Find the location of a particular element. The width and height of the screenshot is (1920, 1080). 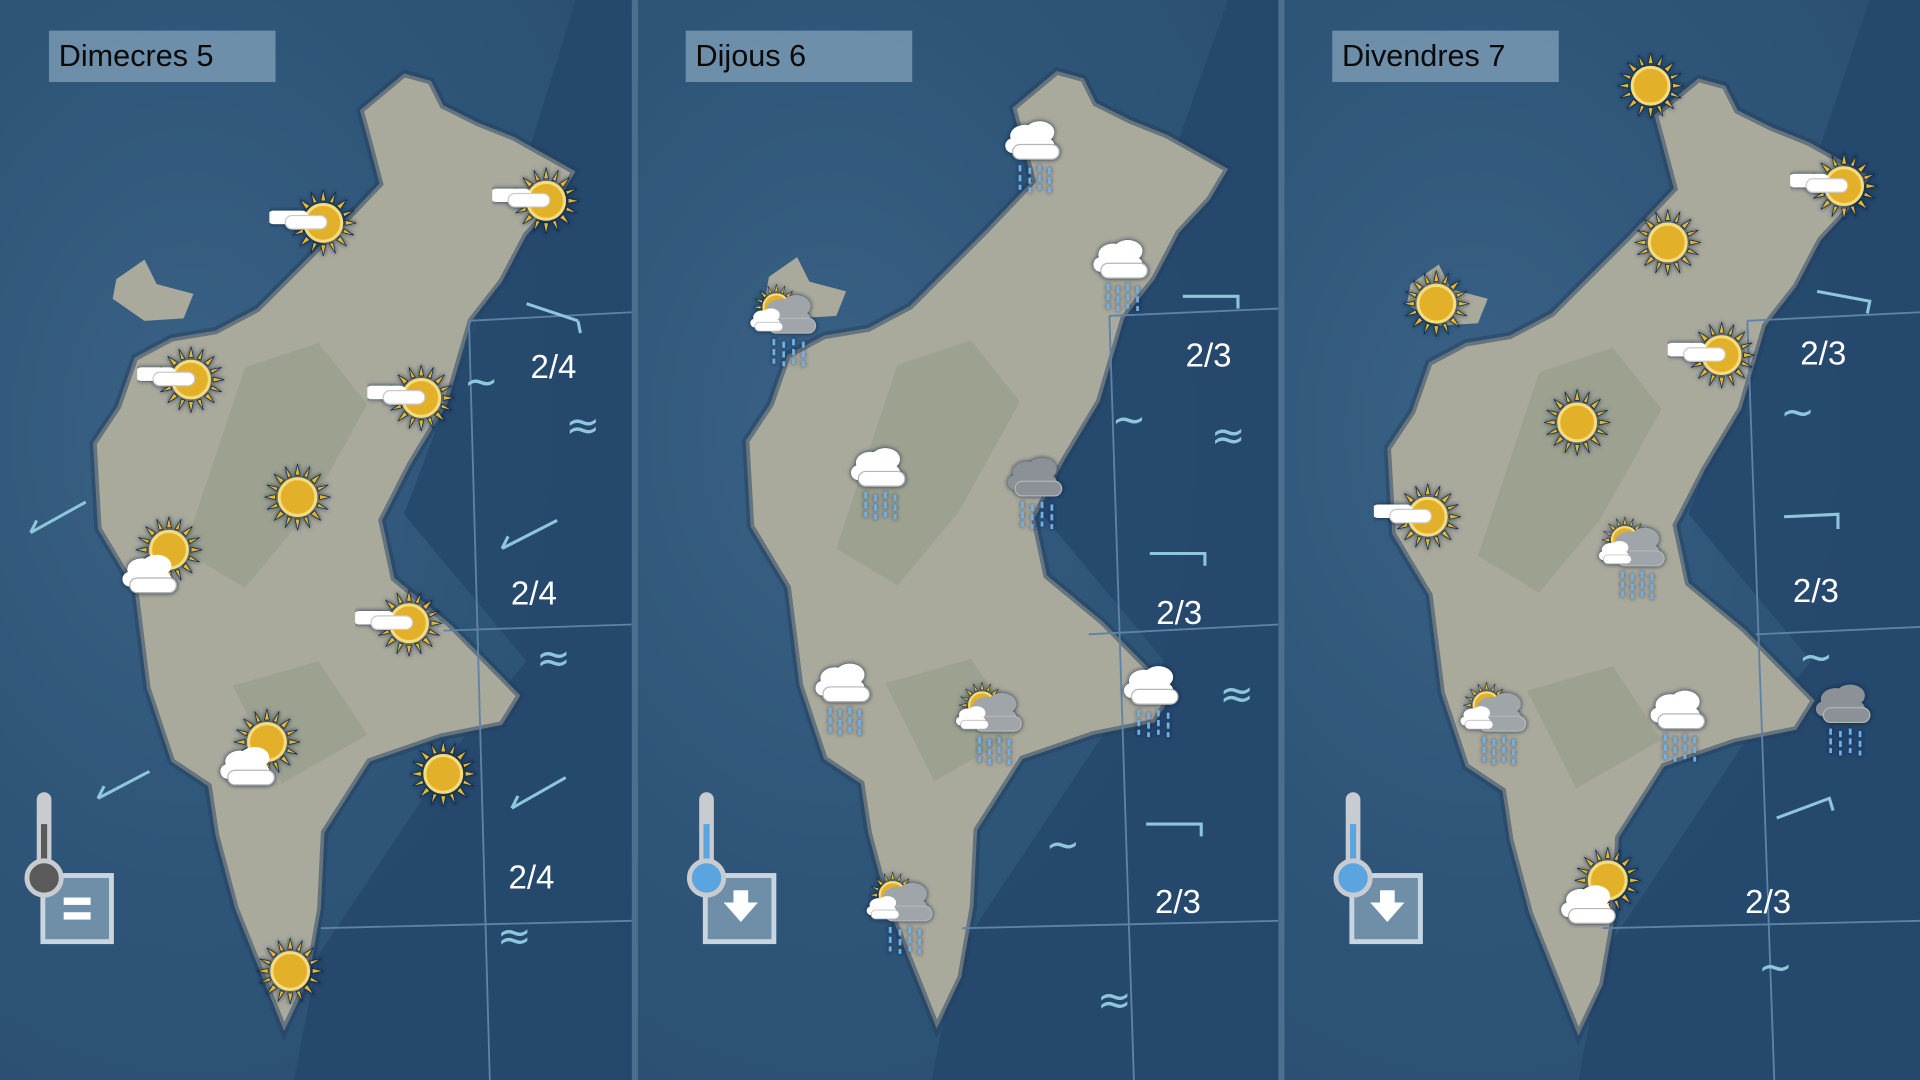

day-title: Divendres 7 is located at coordinates (1445, 56).